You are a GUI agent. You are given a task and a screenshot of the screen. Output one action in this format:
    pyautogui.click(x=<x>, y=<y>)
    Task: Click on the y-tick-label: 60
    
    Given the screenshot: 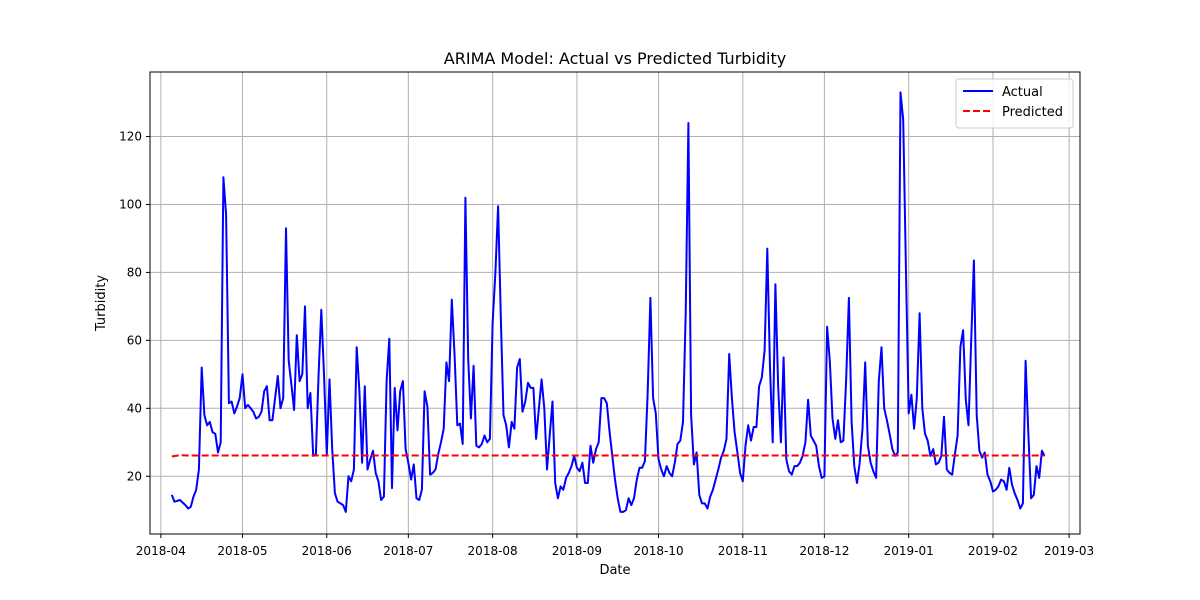 What is the action you would take?
    pyautogui.click(x=134, y=340)
    